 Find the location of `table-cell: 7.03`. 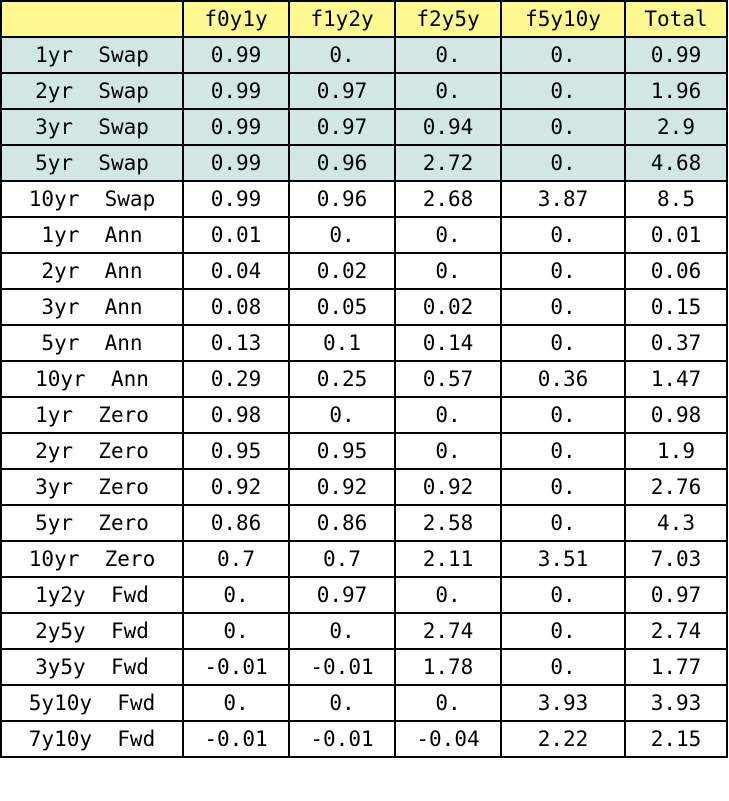

table-cell: 7.03 is located at coordinates (676, 559).